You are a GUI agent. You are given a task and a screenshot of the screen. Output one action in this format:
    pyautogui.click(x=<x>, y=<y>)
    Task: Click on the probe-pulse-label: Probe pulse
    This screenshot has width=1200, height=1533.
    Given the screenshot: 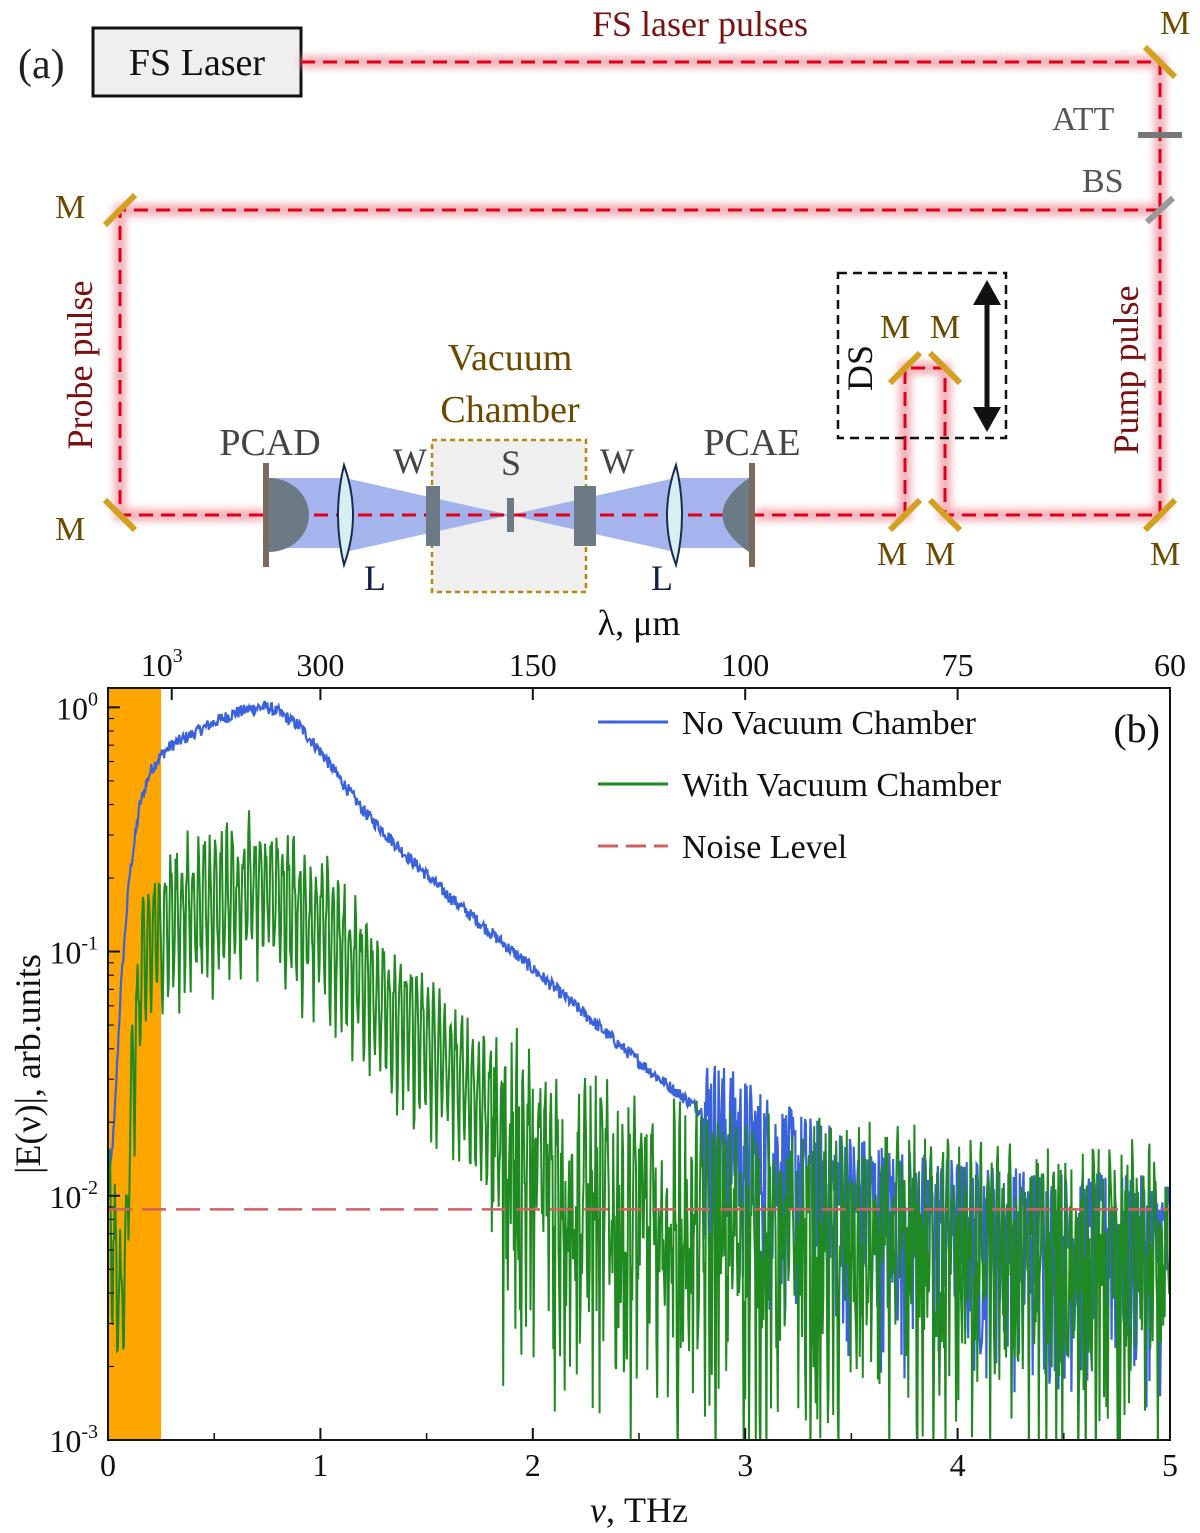 What is the action you would take?
    pyautogui.click(x=80, y=365)
    